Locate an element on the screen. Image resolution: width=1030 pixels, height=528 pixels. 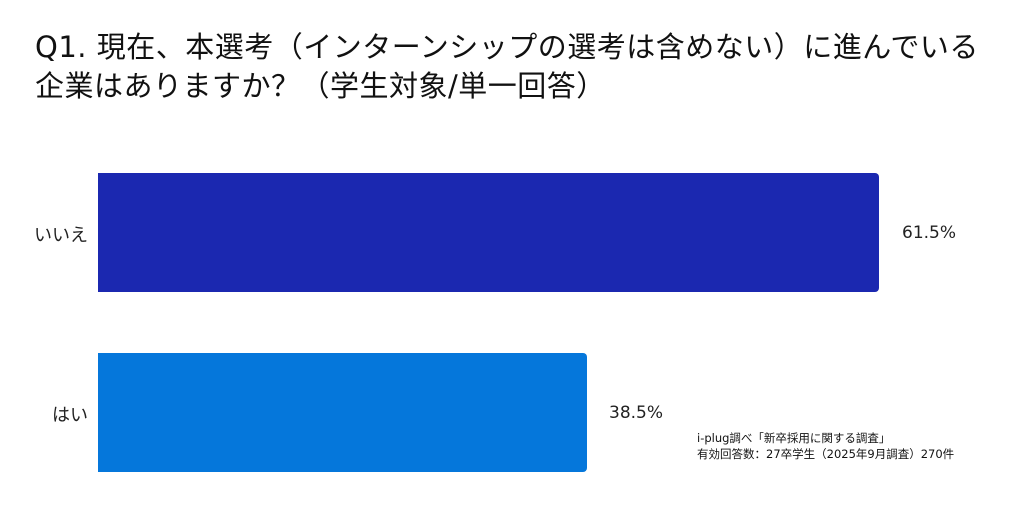
category-label-yes: はい is located at coordinates (70, 415).